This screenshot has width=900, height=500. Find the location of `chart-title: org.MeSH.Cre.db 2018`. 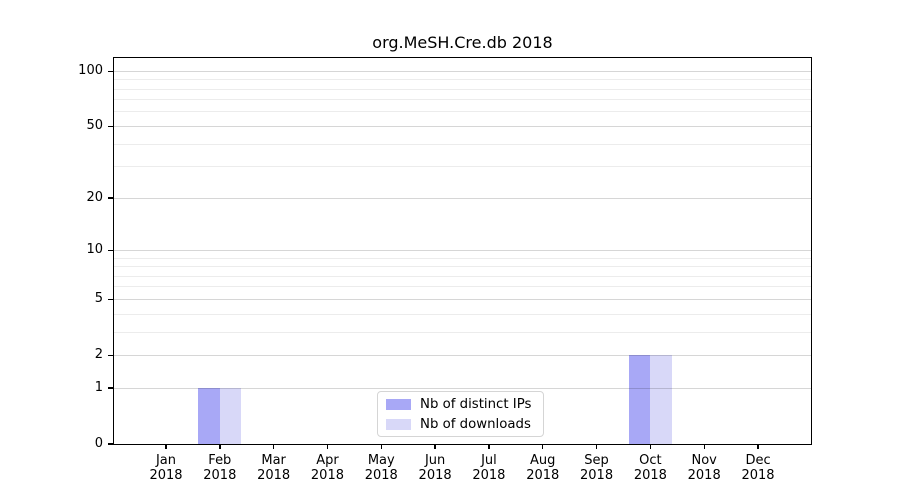

chart-title: org.MeSH.Cre.db 2018 is located at coordinates (462, 42).